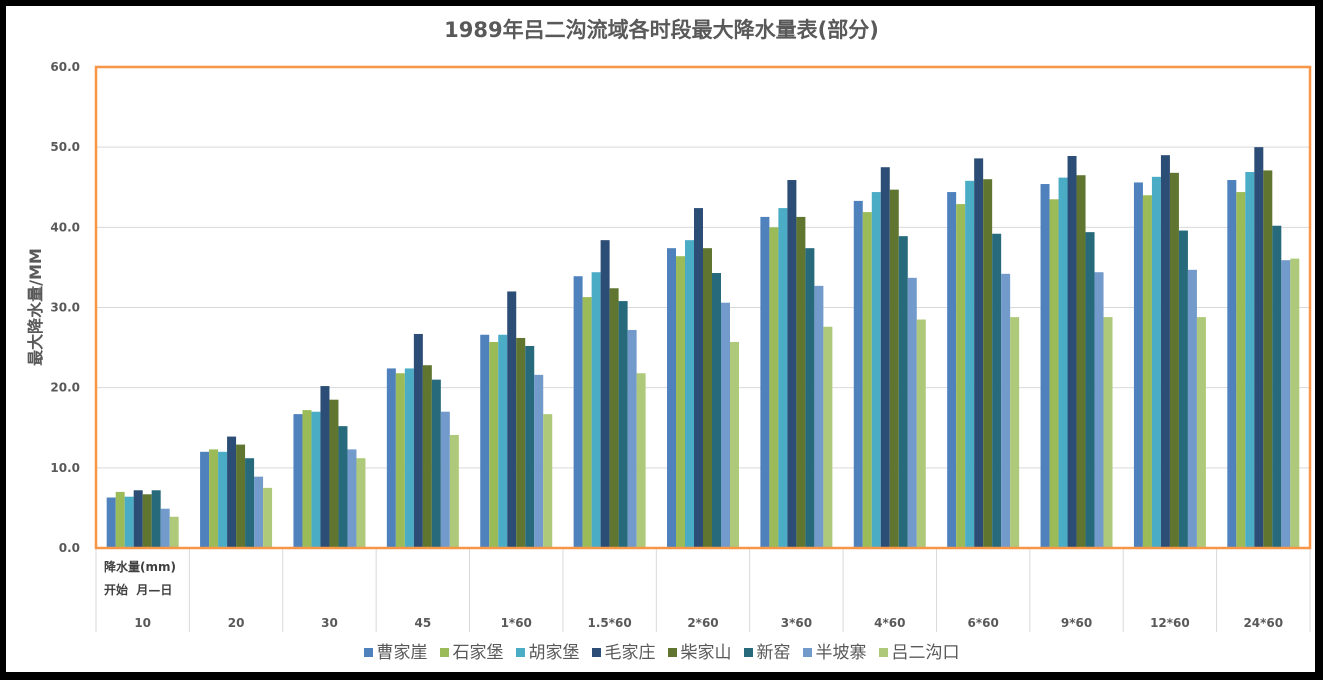 The image size is (1323, 680). What do you see at coordinates (334, 473) in the screenshot?
I see `bar-柴家山-30` at bounding box center [334, 473].